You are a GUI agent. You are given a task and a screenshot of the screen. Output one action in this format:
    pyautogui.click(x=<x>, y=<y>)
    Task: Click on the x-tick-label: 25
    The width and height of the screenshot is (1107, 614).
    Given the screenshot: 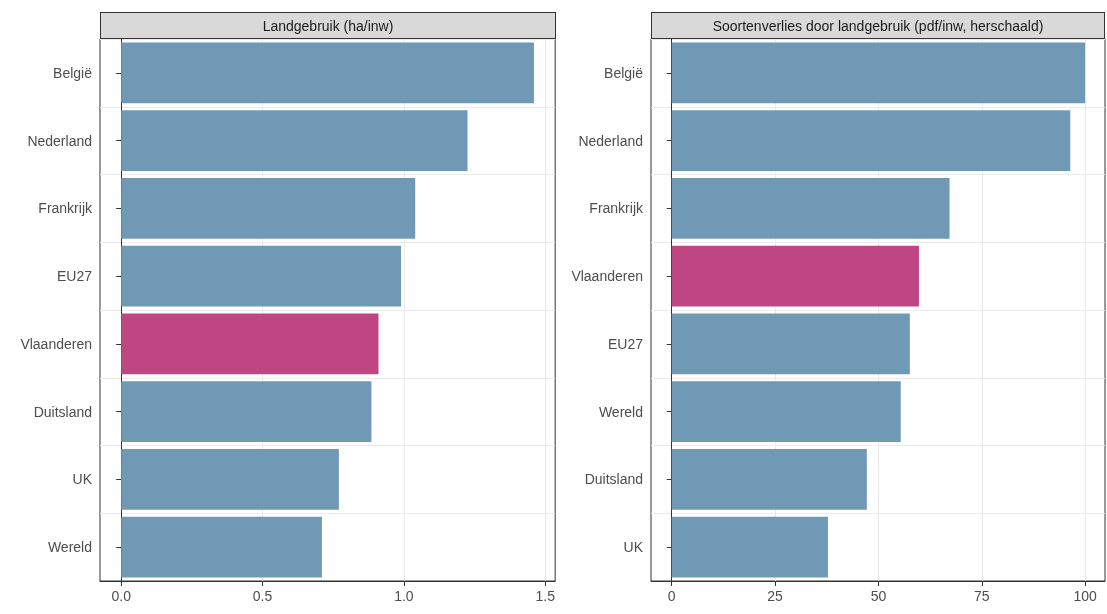 What is the action you would take?
    pyautogui.click(x=775, y=596)
    